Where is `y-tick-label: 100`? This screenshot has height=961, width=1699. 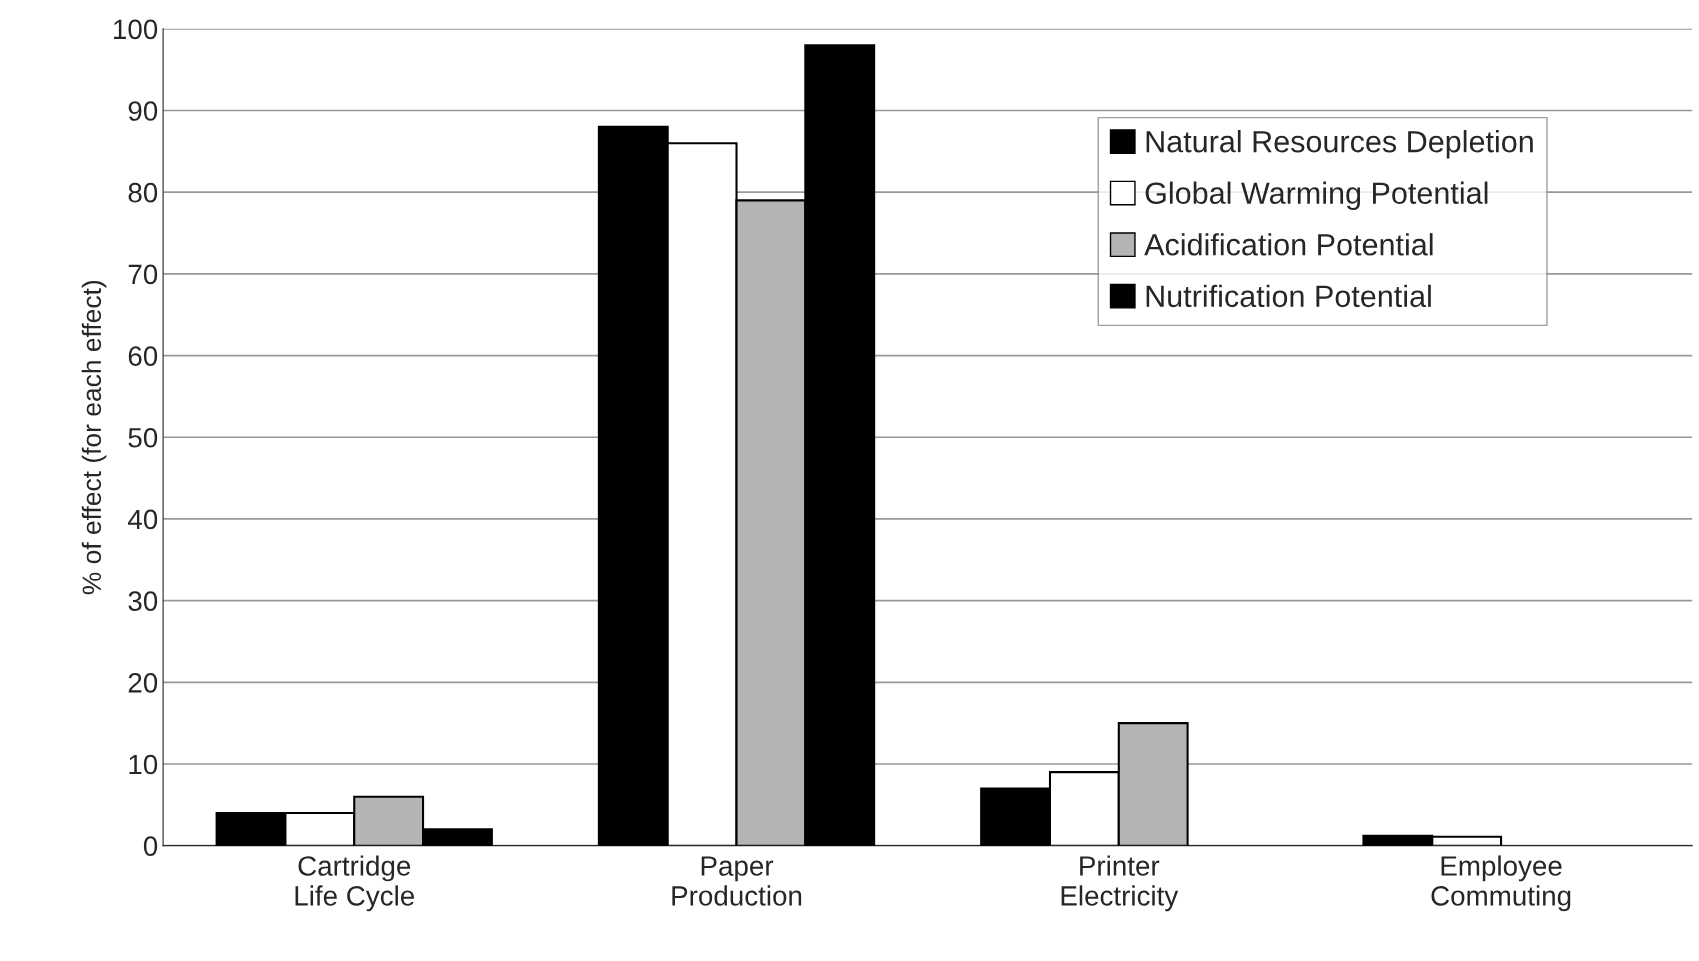
y-tick-label: 100 is located at coordinates (136, 29).